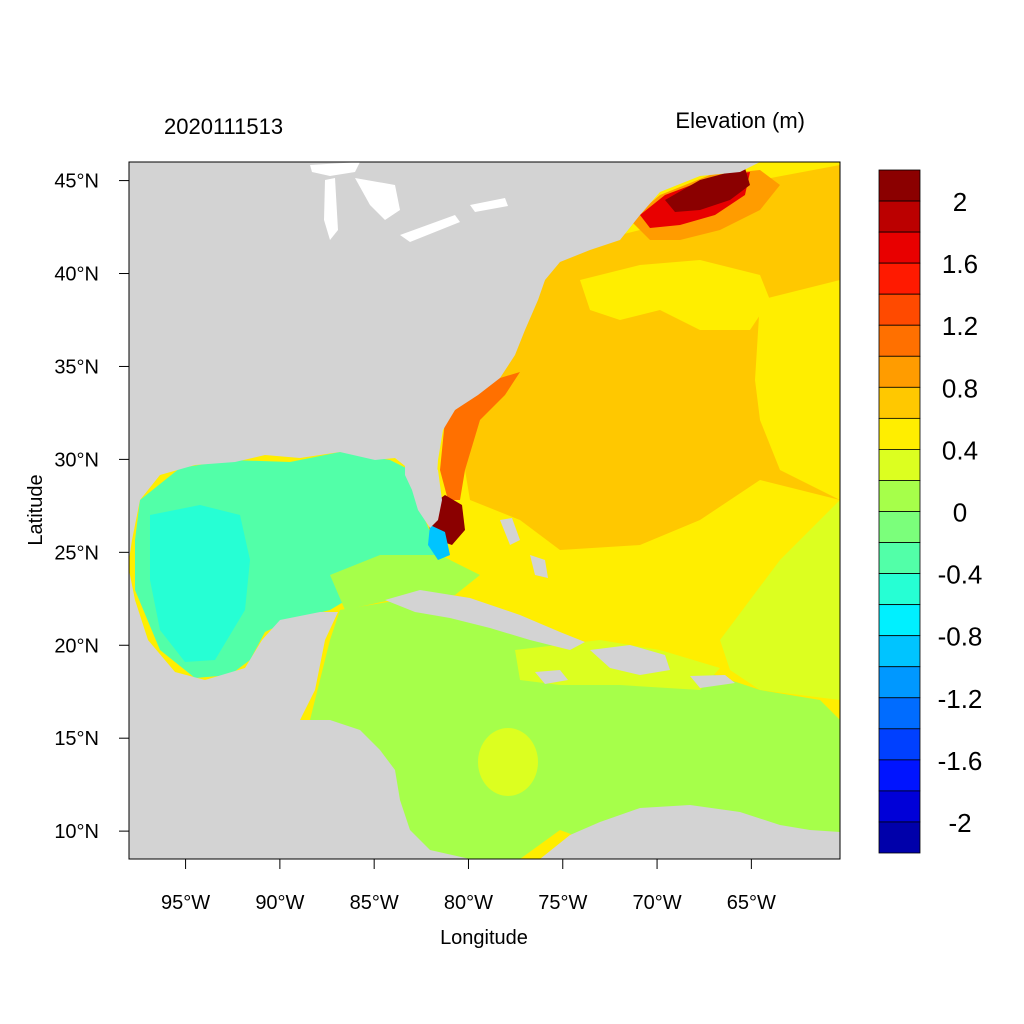 The height and width of the screenshot is (1024, 1024). What do you see at coordinates (484, 938) in the screenshot?
I see `x-axis-title: Longitude` at bounding box center [484, 938].